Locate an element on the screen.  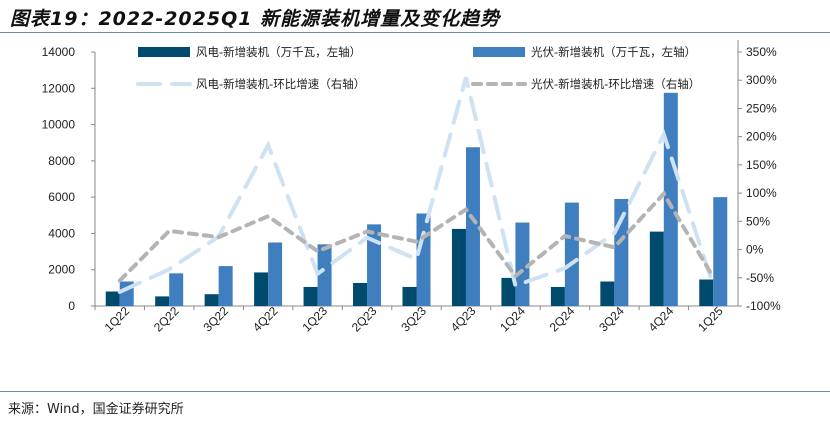
left-tick-label: 6000 is located at coordinates (61, 197).